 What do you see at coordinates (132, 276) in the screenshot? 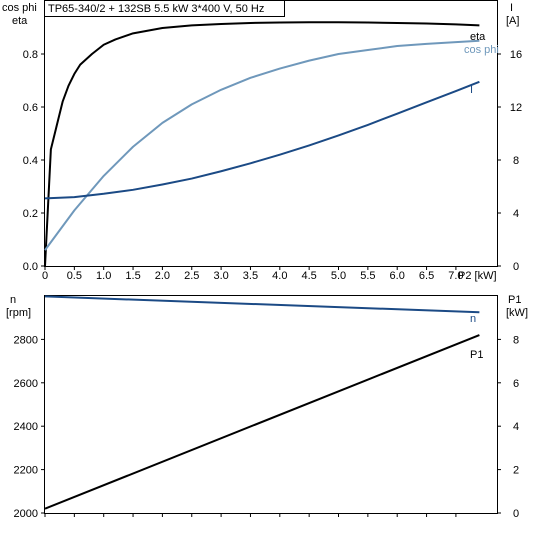
I see `x-tick-label: 1.5` at bounding box center [132, 276].